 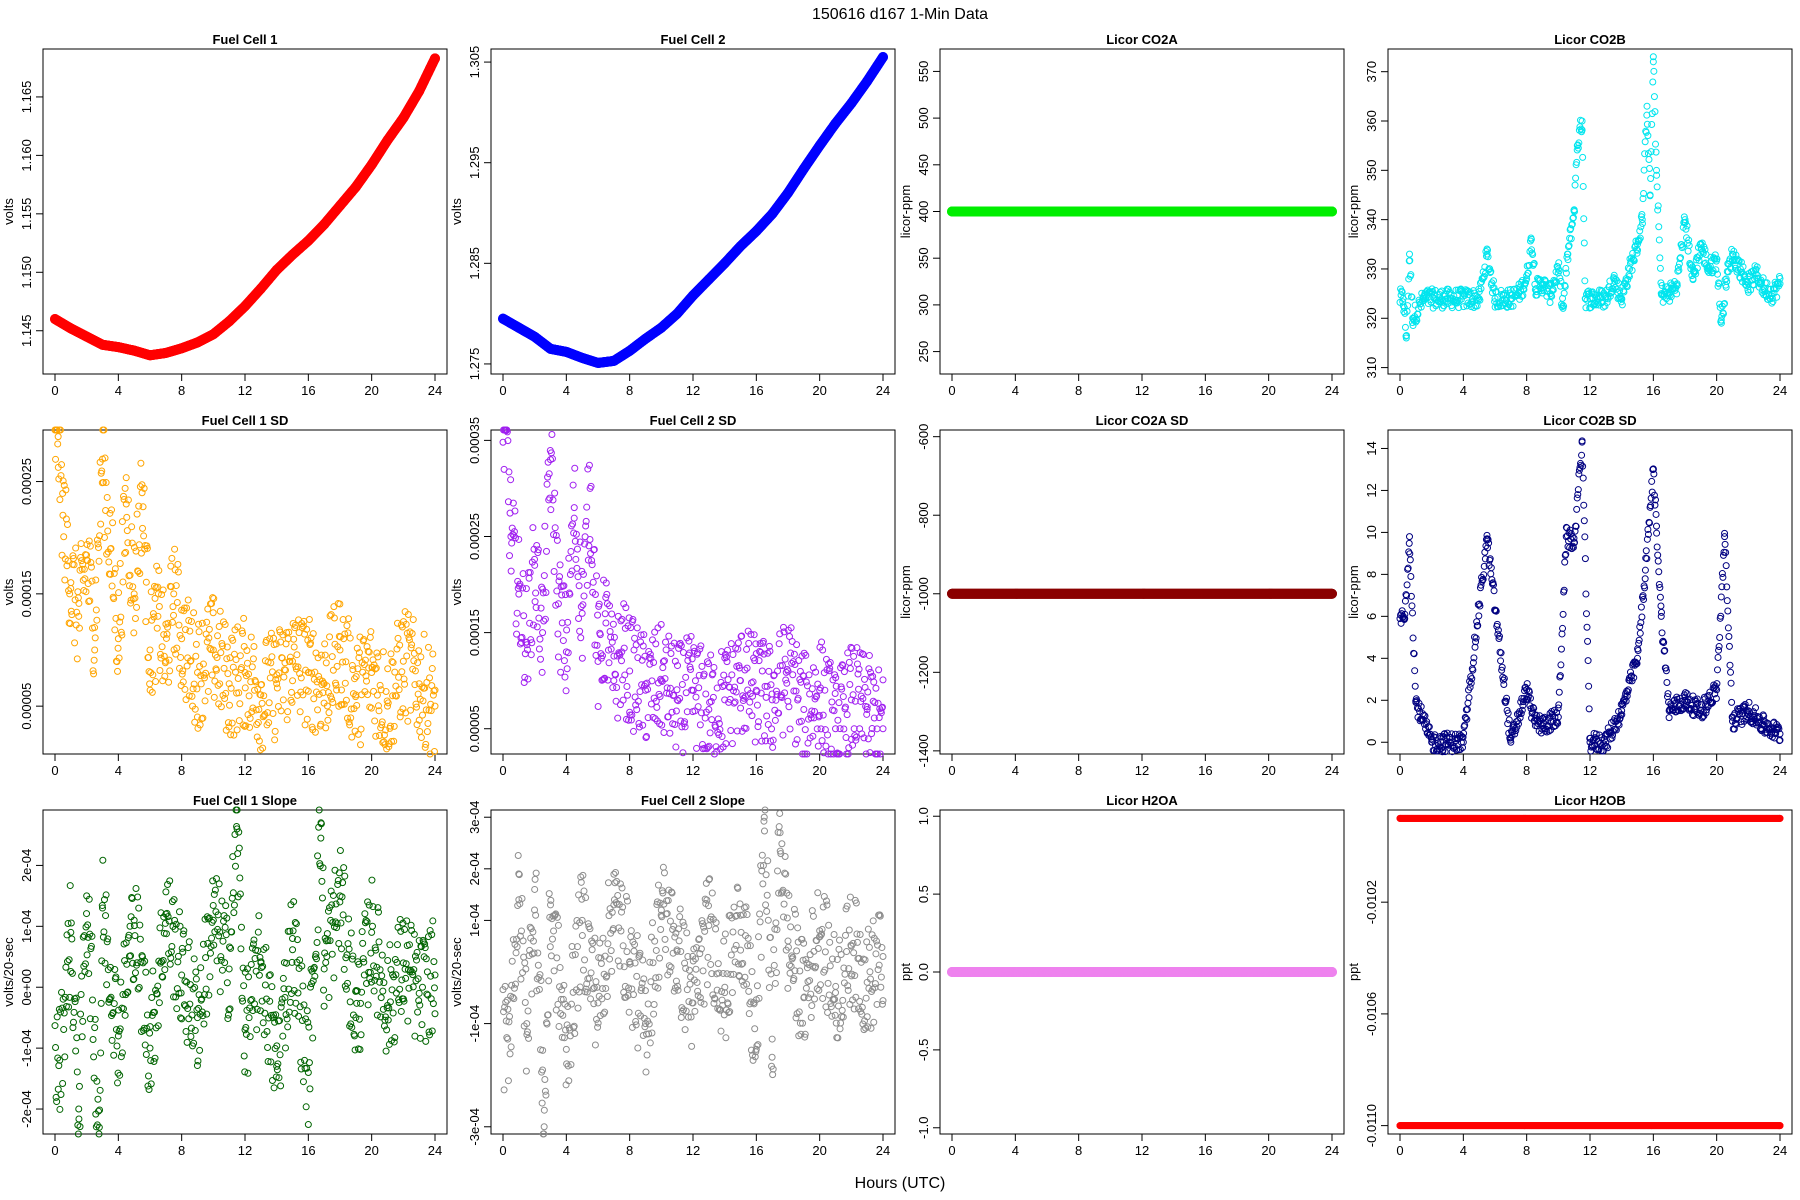 What do you see at coordinates (8, 591) in the screenshot?
I see `y-axis-label: volts` at bounding box center [8, 591].